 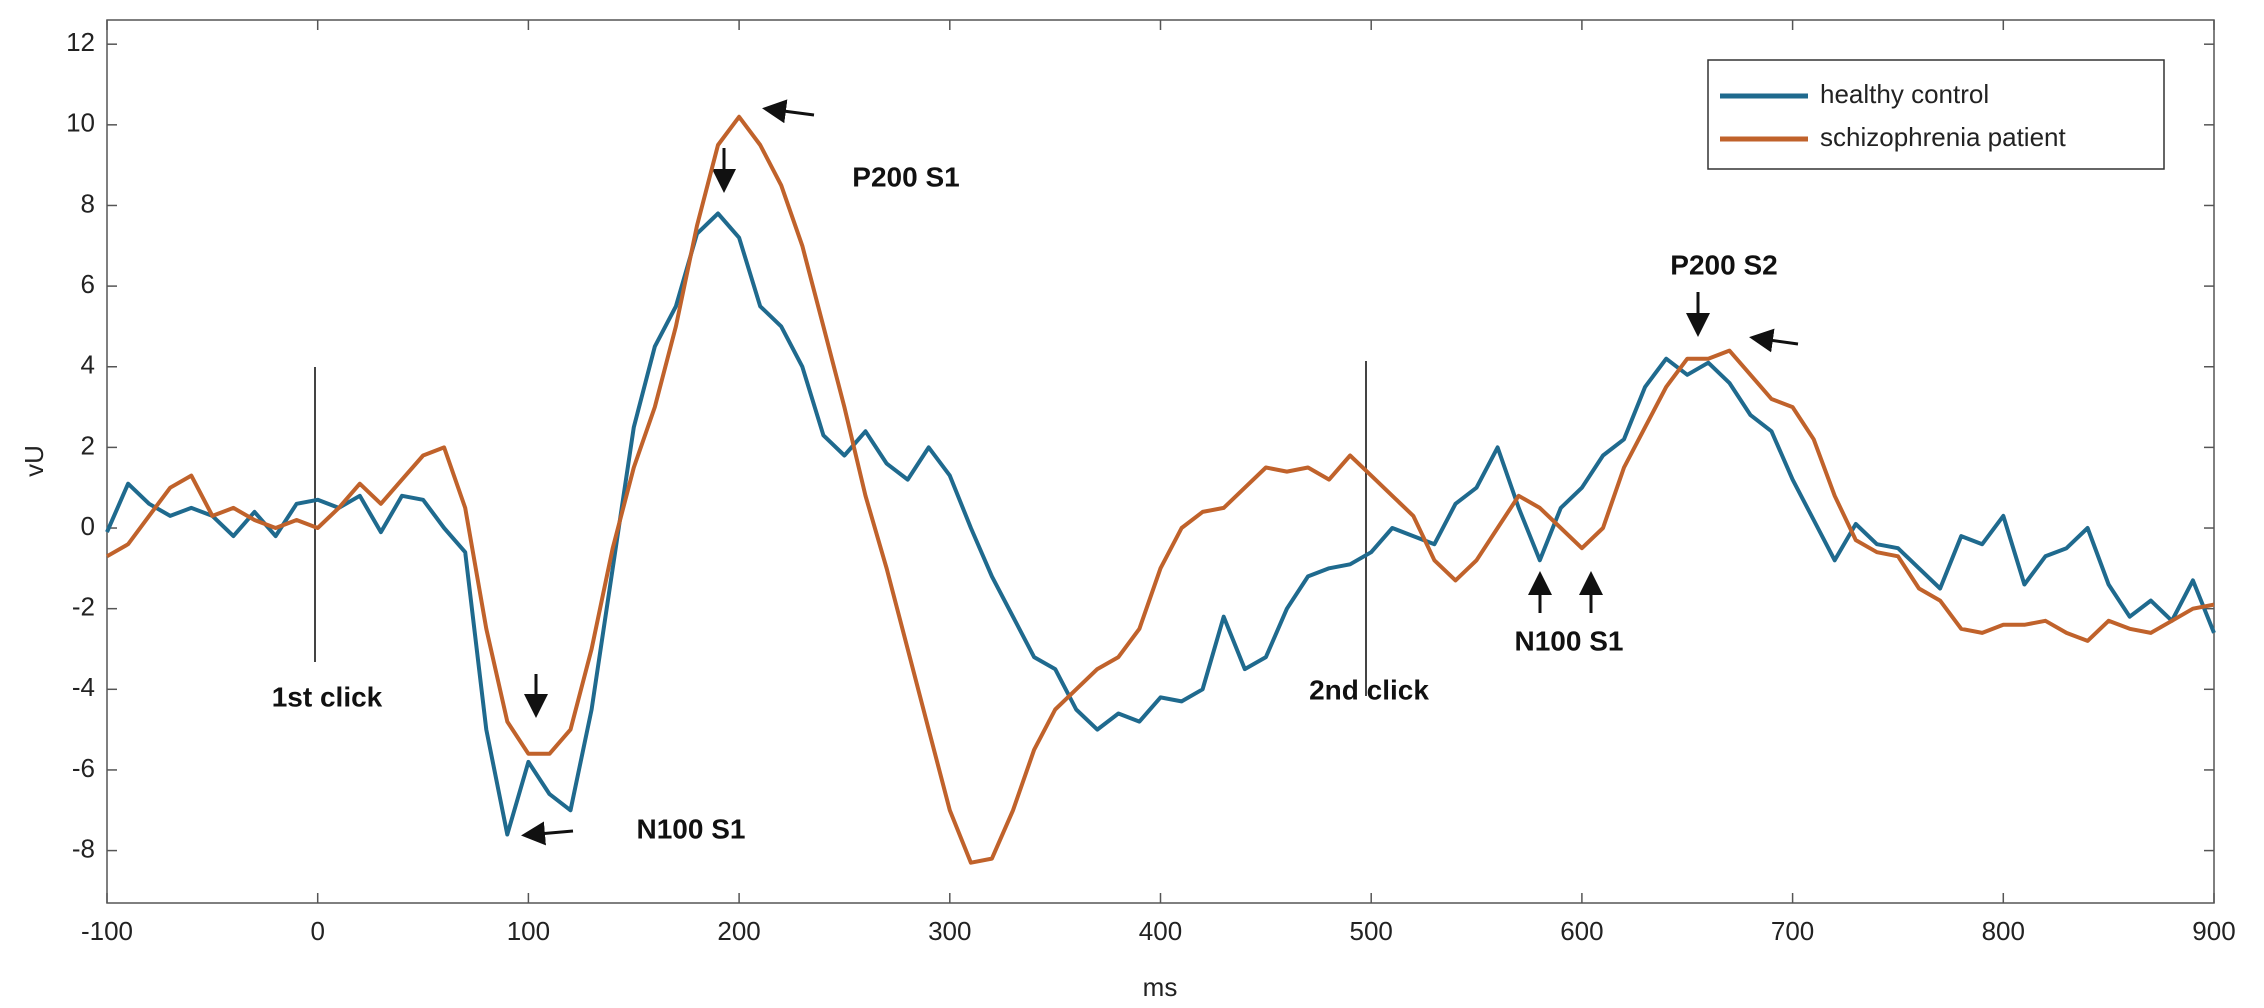 I want to click on annotation: 1st click, so click(x=327, y=696).